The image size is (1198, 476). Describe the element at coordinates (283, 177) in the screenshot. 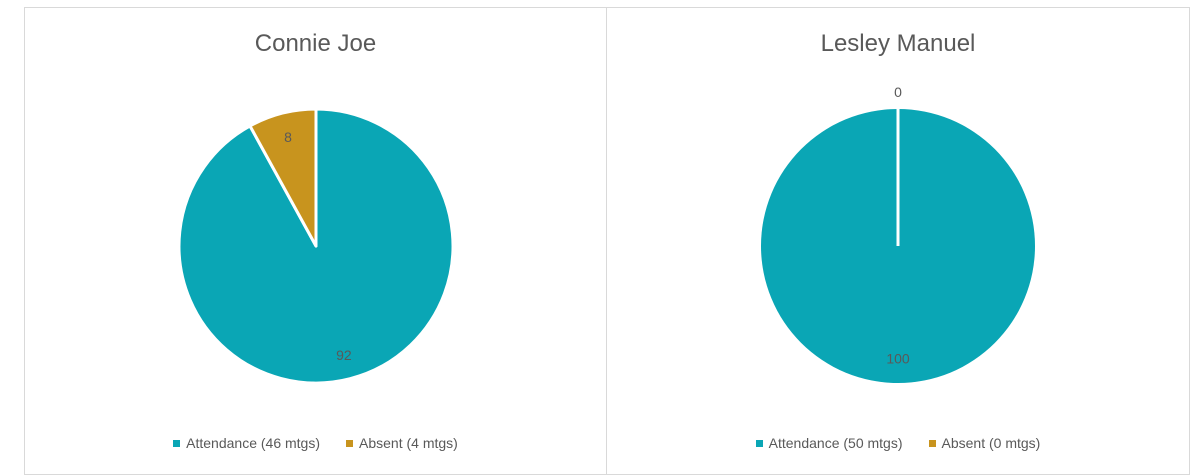

I see `pie-slice-absent` at that location.